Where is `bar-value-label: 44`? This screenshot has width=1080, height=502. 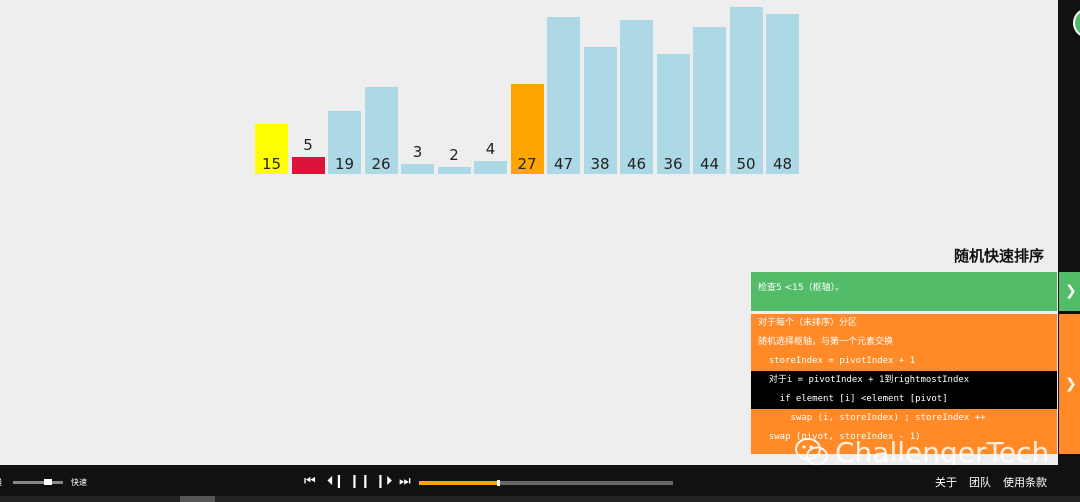 bar-value-label: 44 is located at coordinates (709, 164).